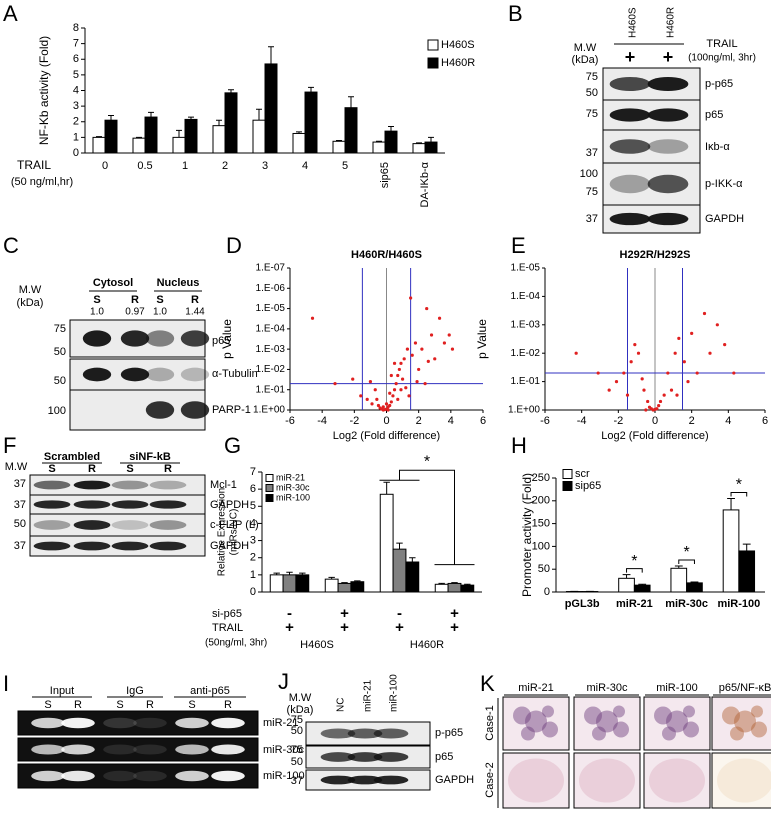 The height and width of the screenshot is (815, 771). What do you see at coordinates (269, 410) in the screenshot?
I see `y-tick-label: 1.E+00` at bounding box center [269, 410].